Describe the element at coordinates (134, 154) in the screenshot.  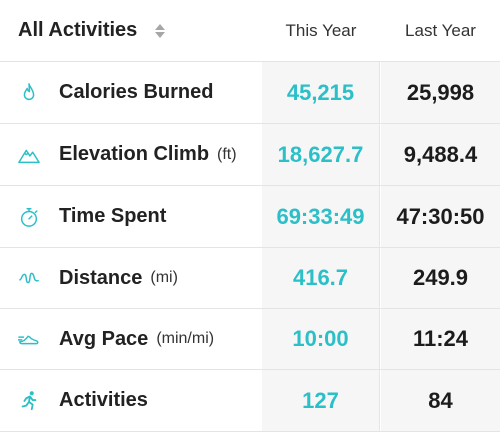
I see `metric-name: Elevation Climb` at that location.